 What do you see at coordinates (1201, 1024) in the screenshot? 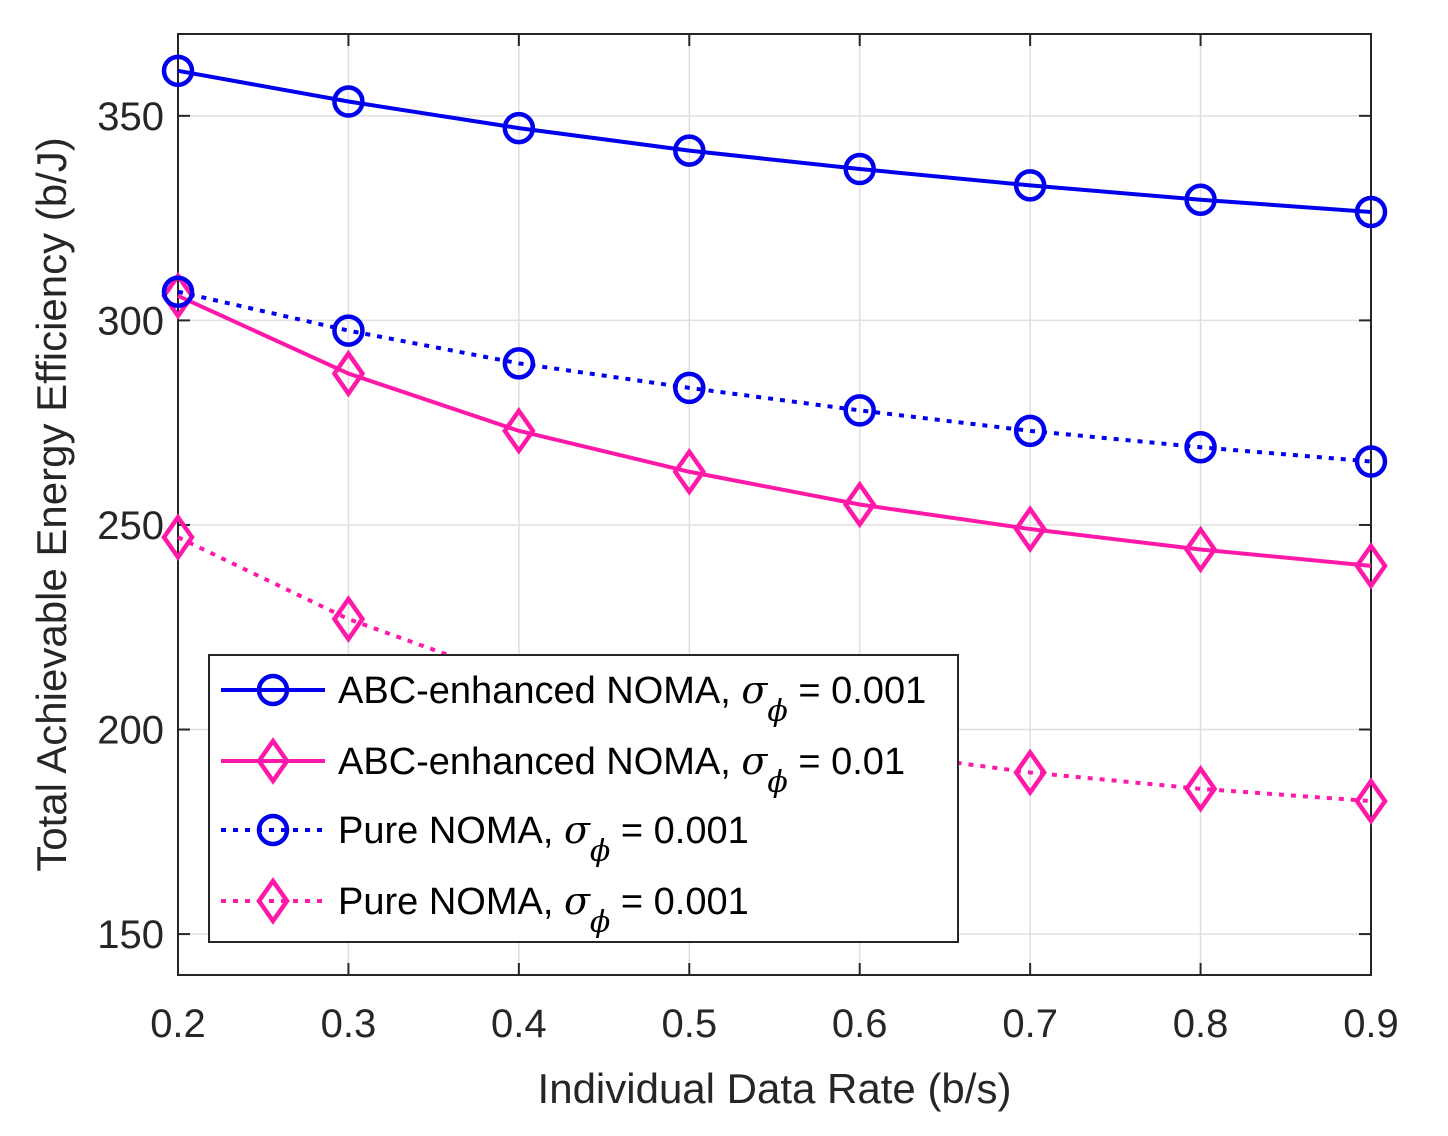
I see `x-tick-label: 0.8` at bounding box center [1201, 1024].